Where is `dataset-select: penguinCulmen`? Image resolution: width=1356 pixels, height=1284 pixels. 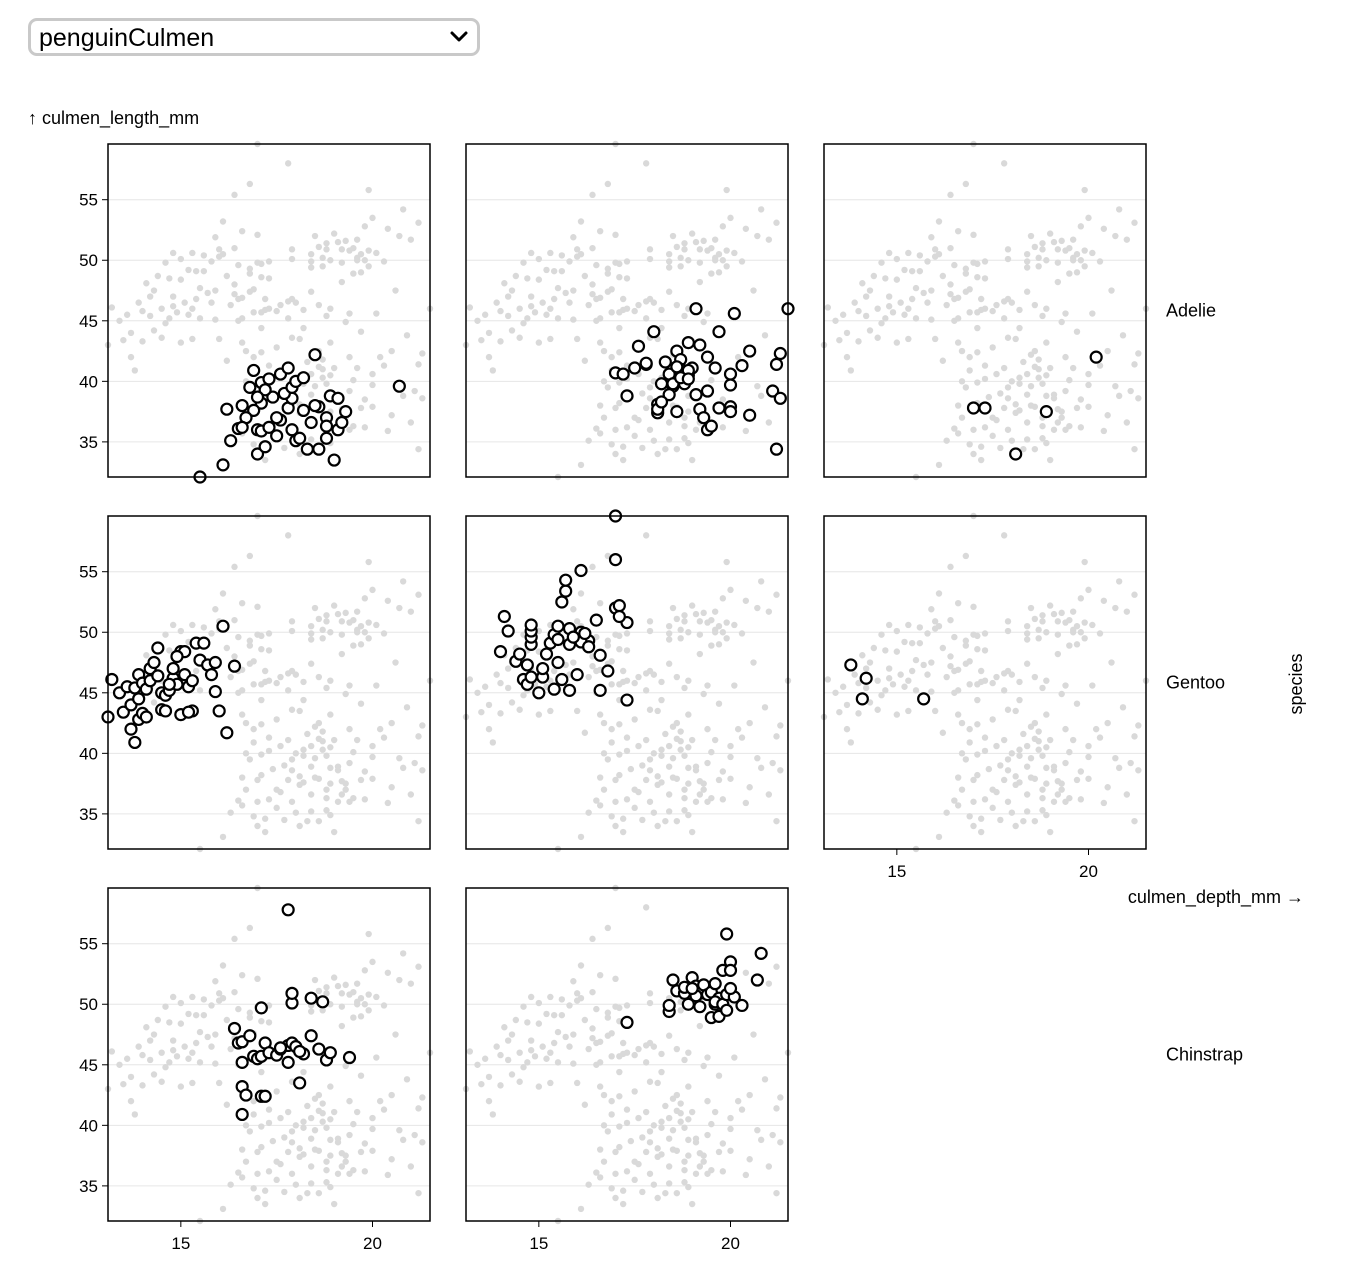 dataset-select: penguinCulmen is located at coordinates (254, 37).